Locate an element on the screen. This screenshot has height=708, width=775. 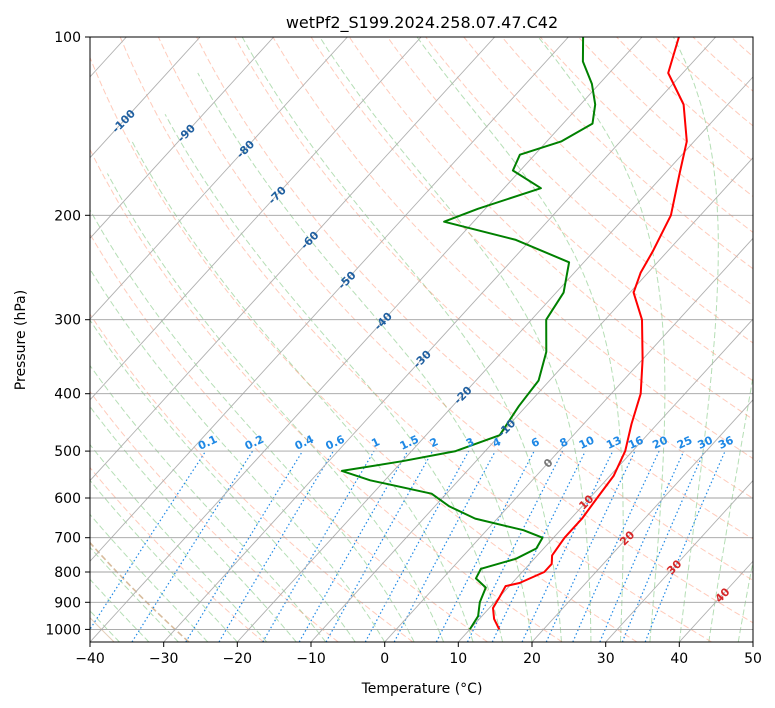
x-tick-label: −10 is located at coordinates (311, 659).